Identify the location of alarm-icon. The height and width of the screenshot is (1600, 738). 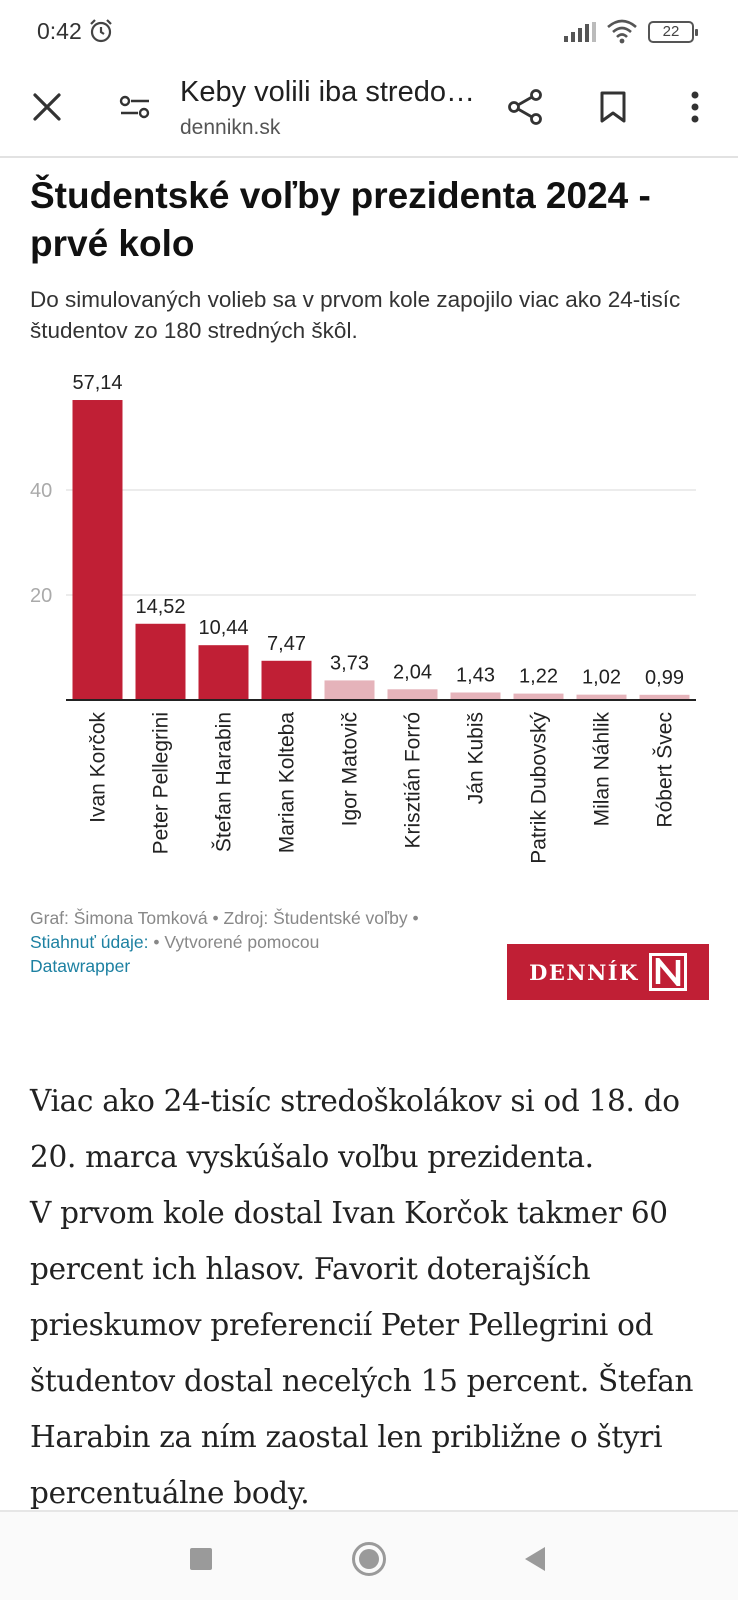
(101, 31).